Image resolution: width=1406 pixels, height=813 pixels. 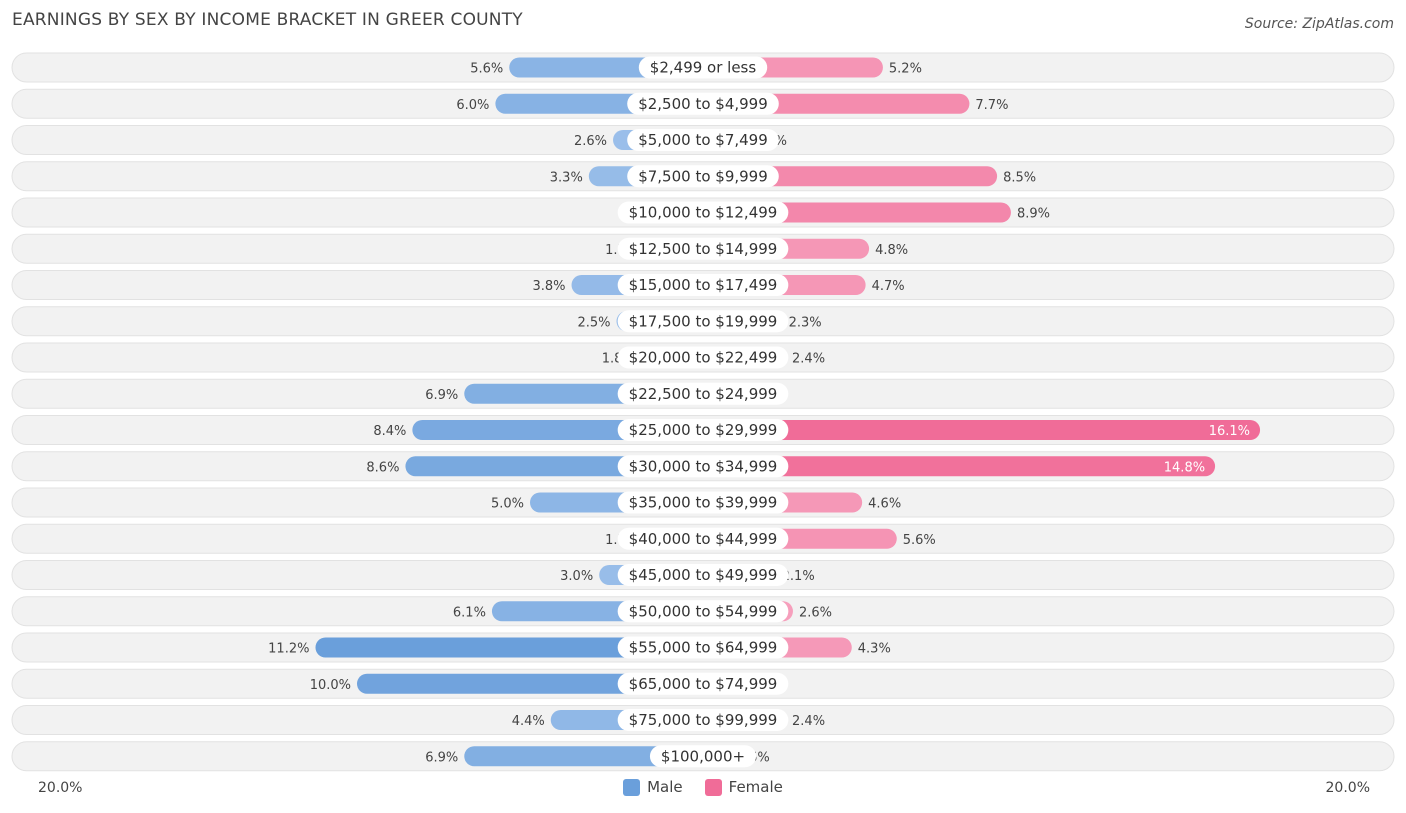 I want to click on category-label-text: $2,500 to $4,999, so click(x=703, y=104).